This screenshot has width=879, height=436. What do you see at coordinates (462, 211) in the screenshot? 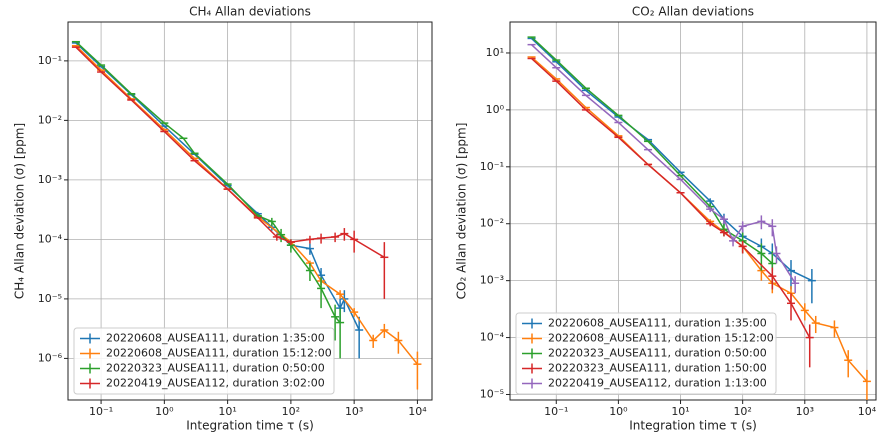
I see `y-axis-label: CO₂ Allan deviation (σ) [ppm]` at bounding box center [462, 211].